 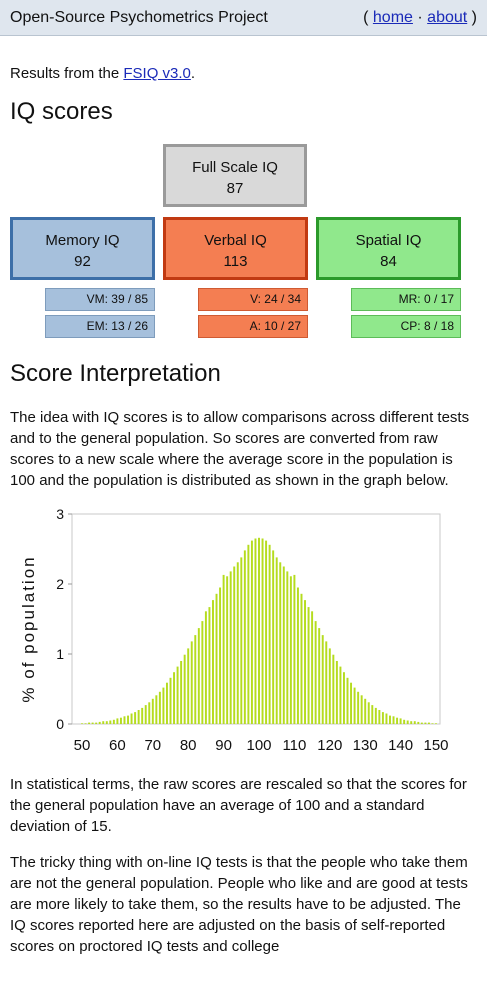 What do you see at coordinates (420, 18) in the screenshot?
I see `top-nav: ( home · about )` at bounding box center [420, 18].